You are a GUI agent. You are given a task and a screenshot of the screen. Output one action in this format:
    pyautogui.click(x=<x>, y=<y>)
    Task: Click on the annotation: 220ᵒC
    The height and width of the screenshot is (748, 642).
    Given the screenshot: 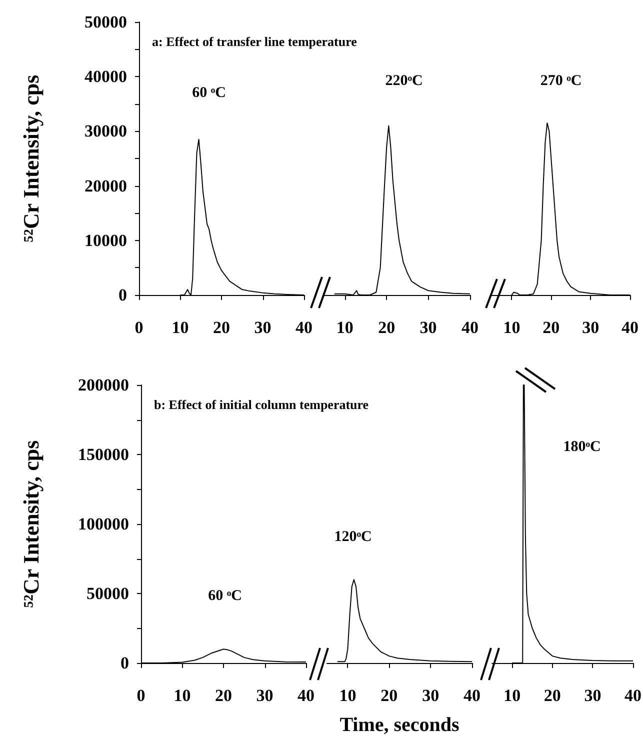 What is the action you would take?
    pyautogui.click(x=404, y=81)
    